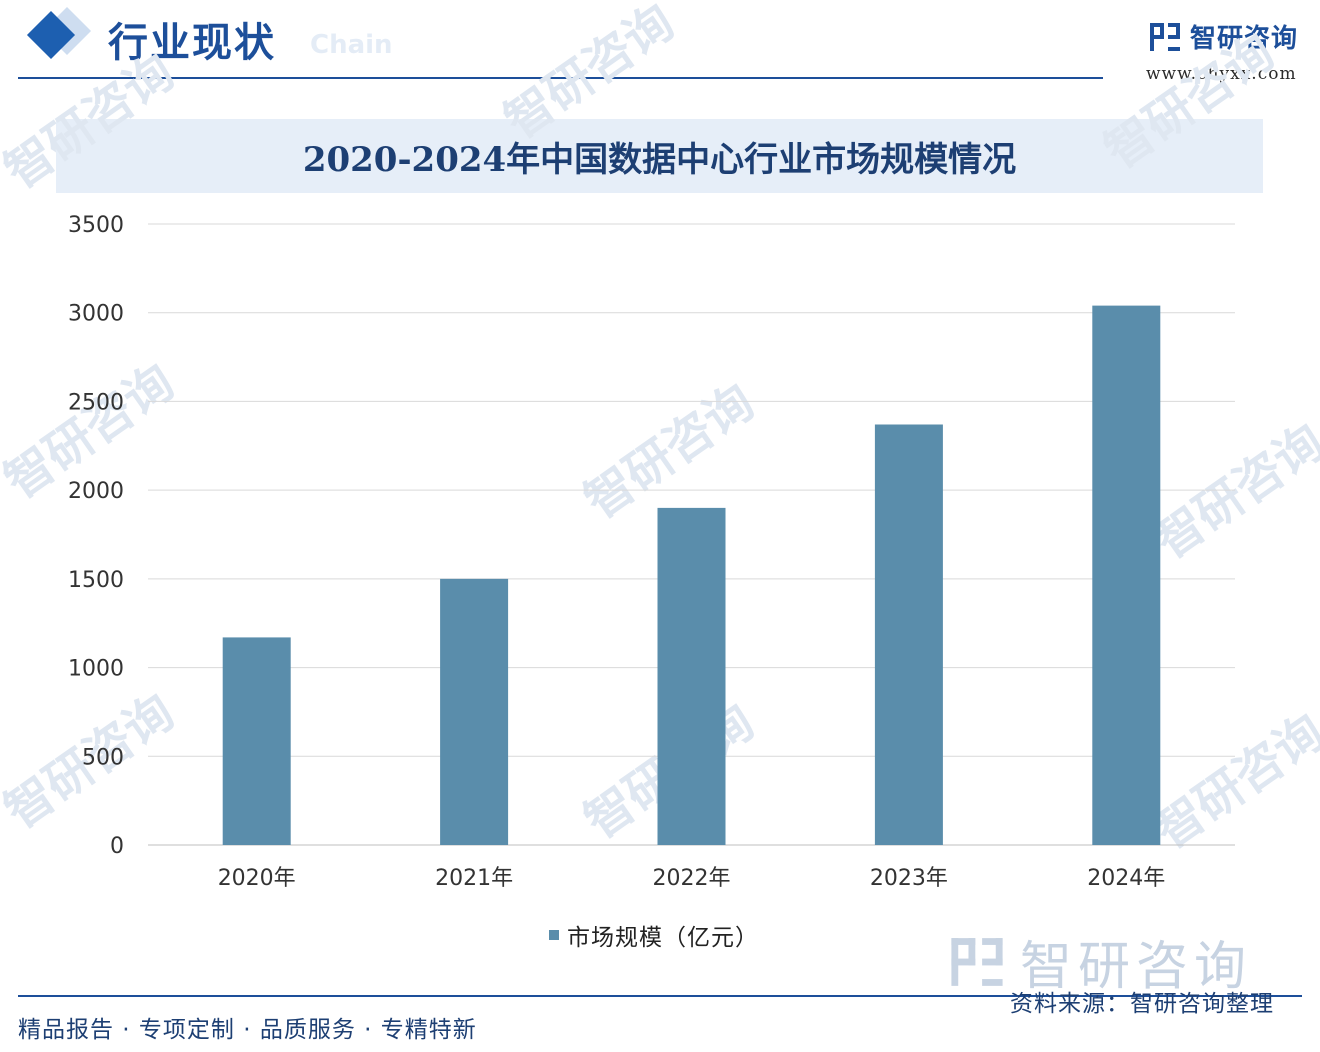 This screenshot has height=1052, width=1320. What do you see at coordinates (96, 536) in the screenshot?
I see `y-axis-ticks: 0 500 1000 1500 2000 2500 3000 3500` at bounding box center [96, 536].